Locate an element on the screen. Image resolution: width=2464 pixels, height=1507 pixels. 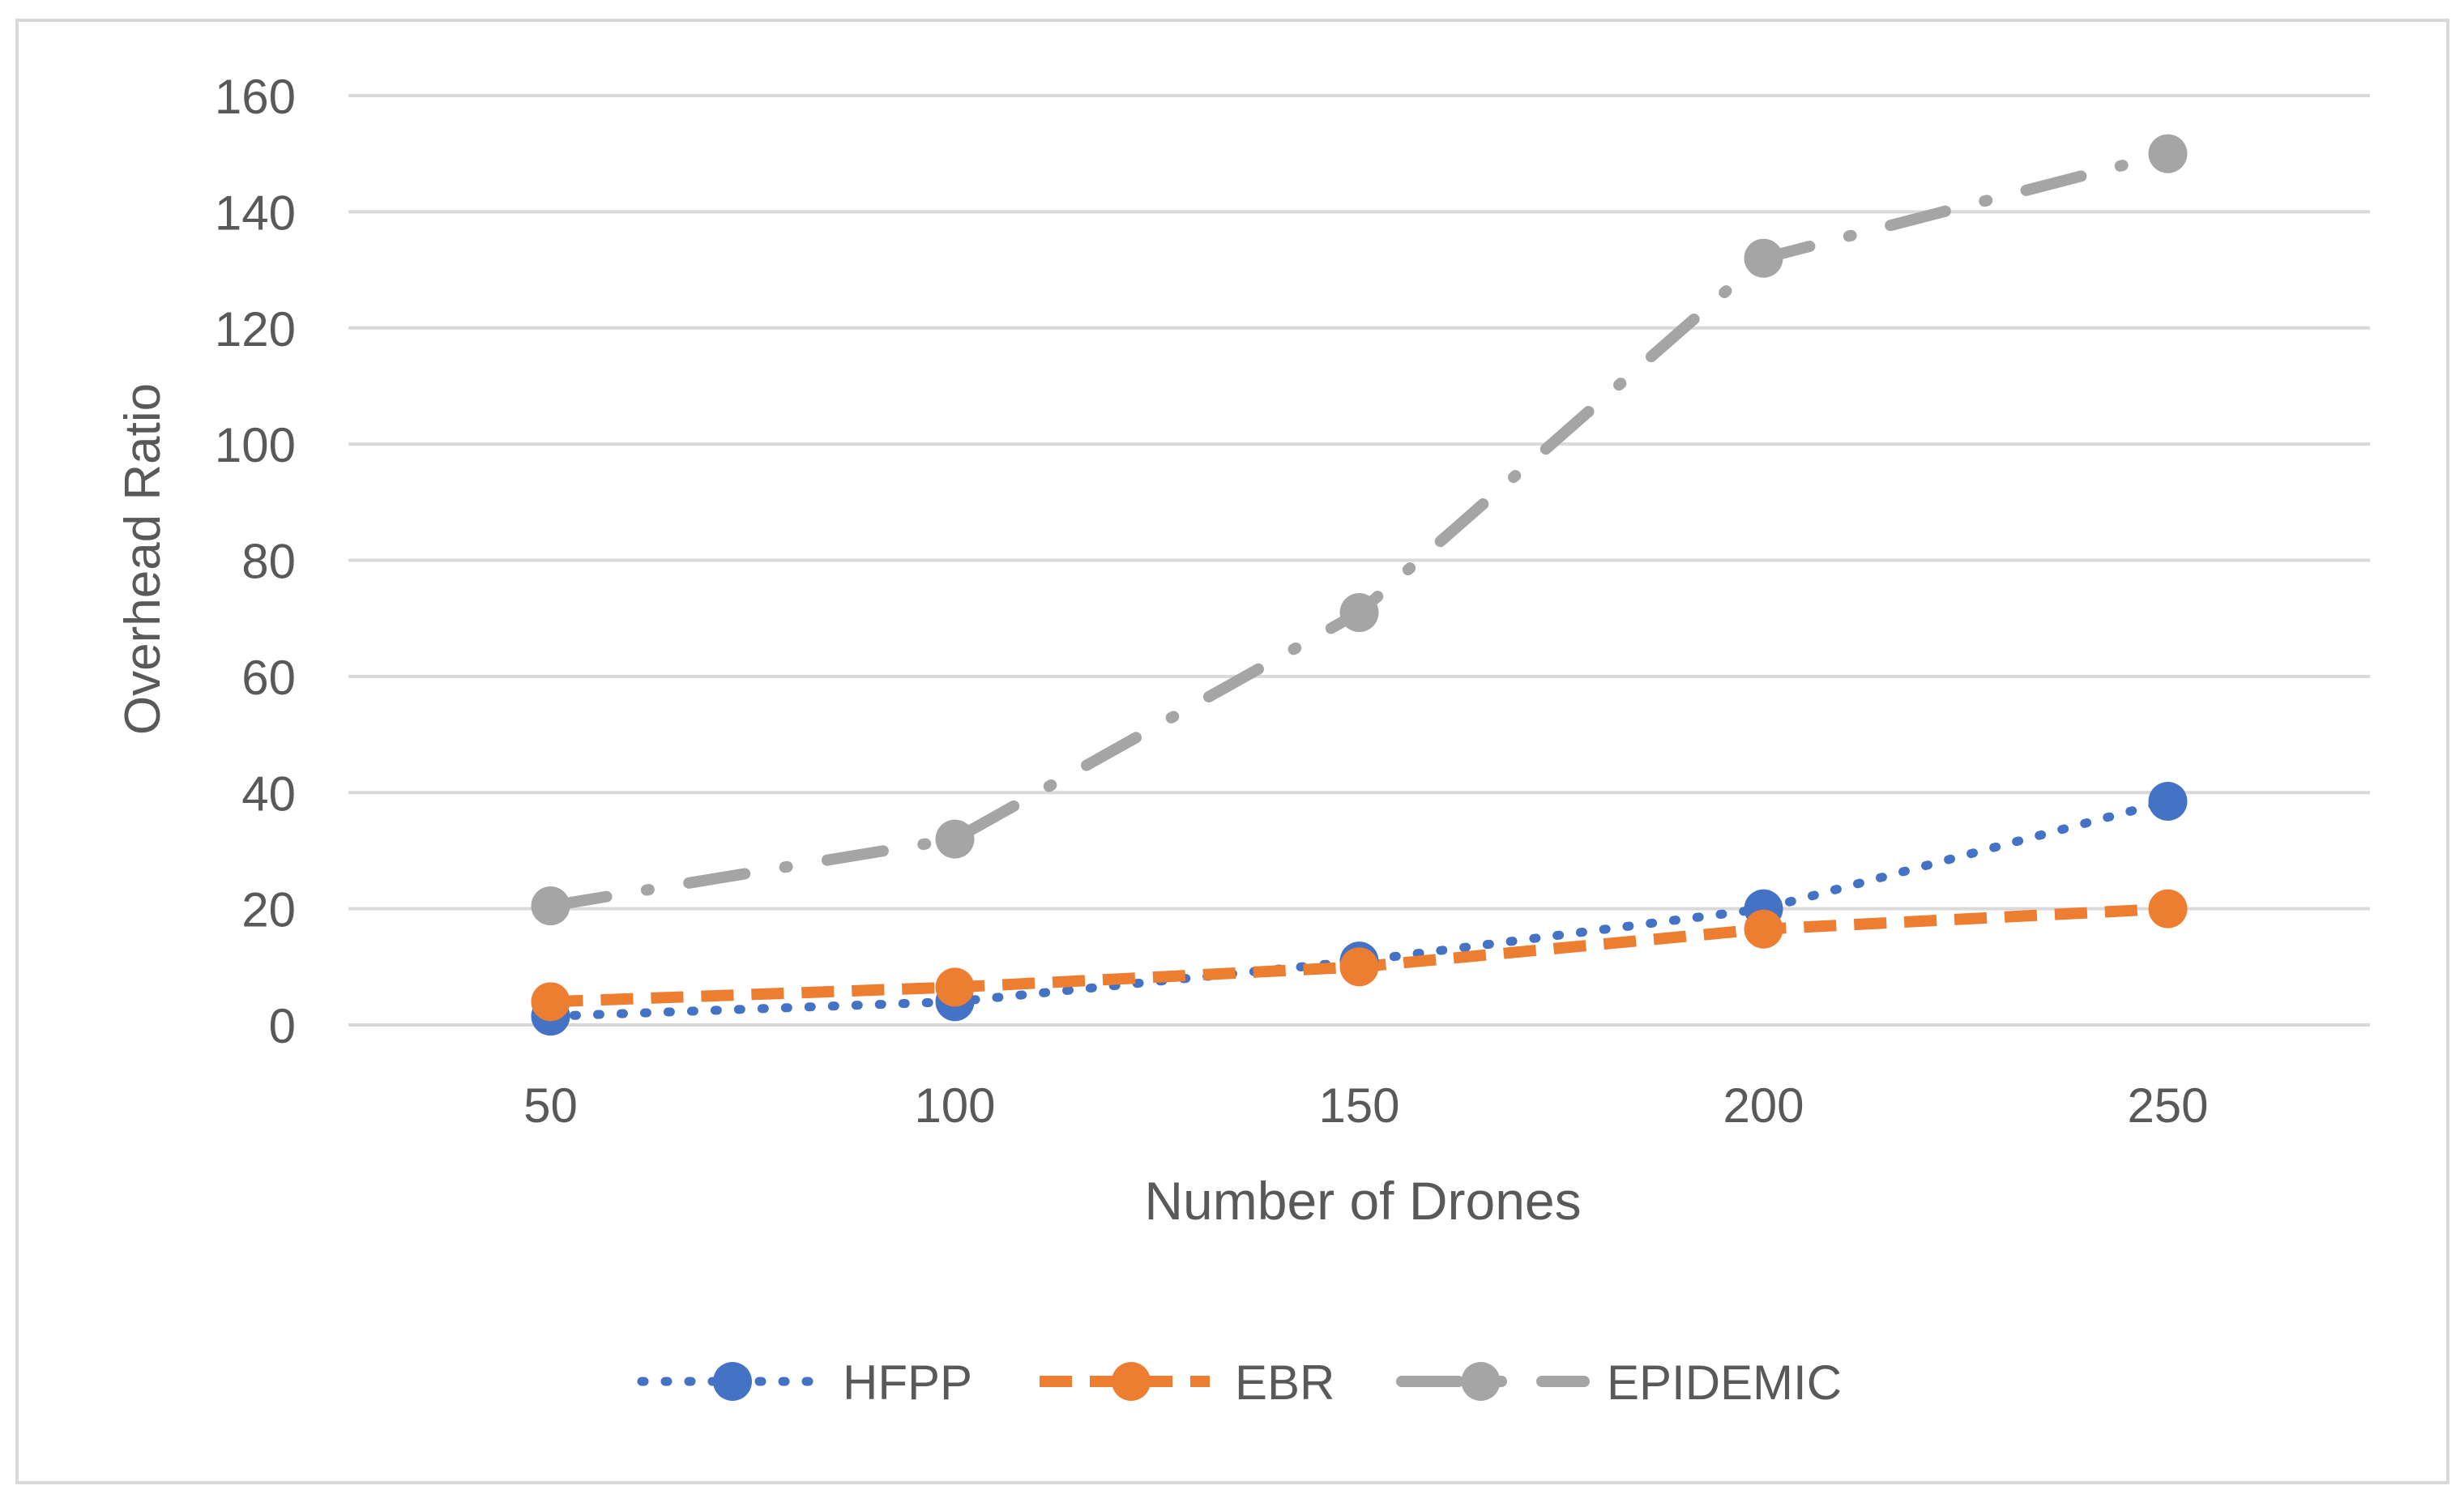
legend-label: HFPP is located at coordinates (907, 1382).